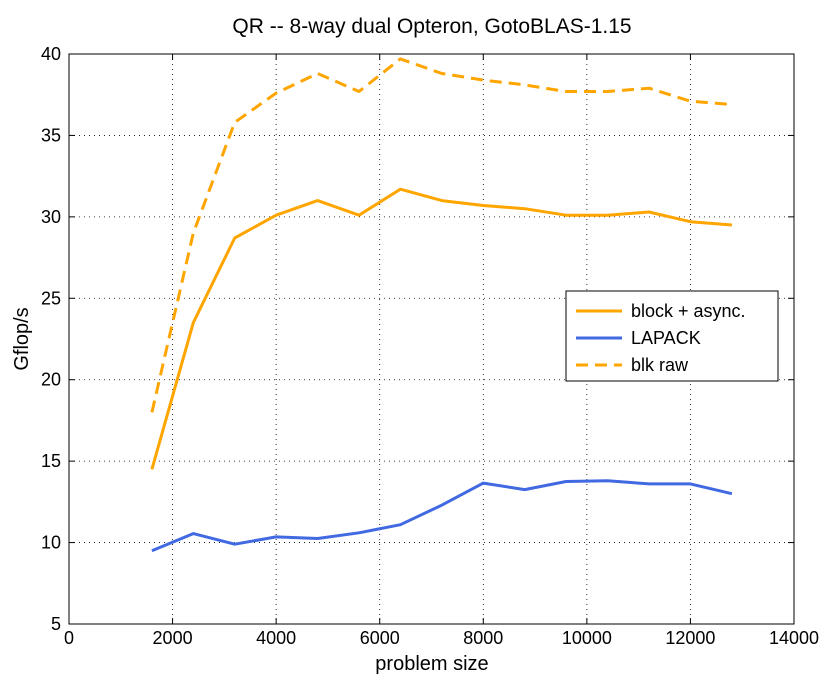 The image size is (830, 685). I want to click on legend: block + async. LAPACK blk raw, so click(672, 336).